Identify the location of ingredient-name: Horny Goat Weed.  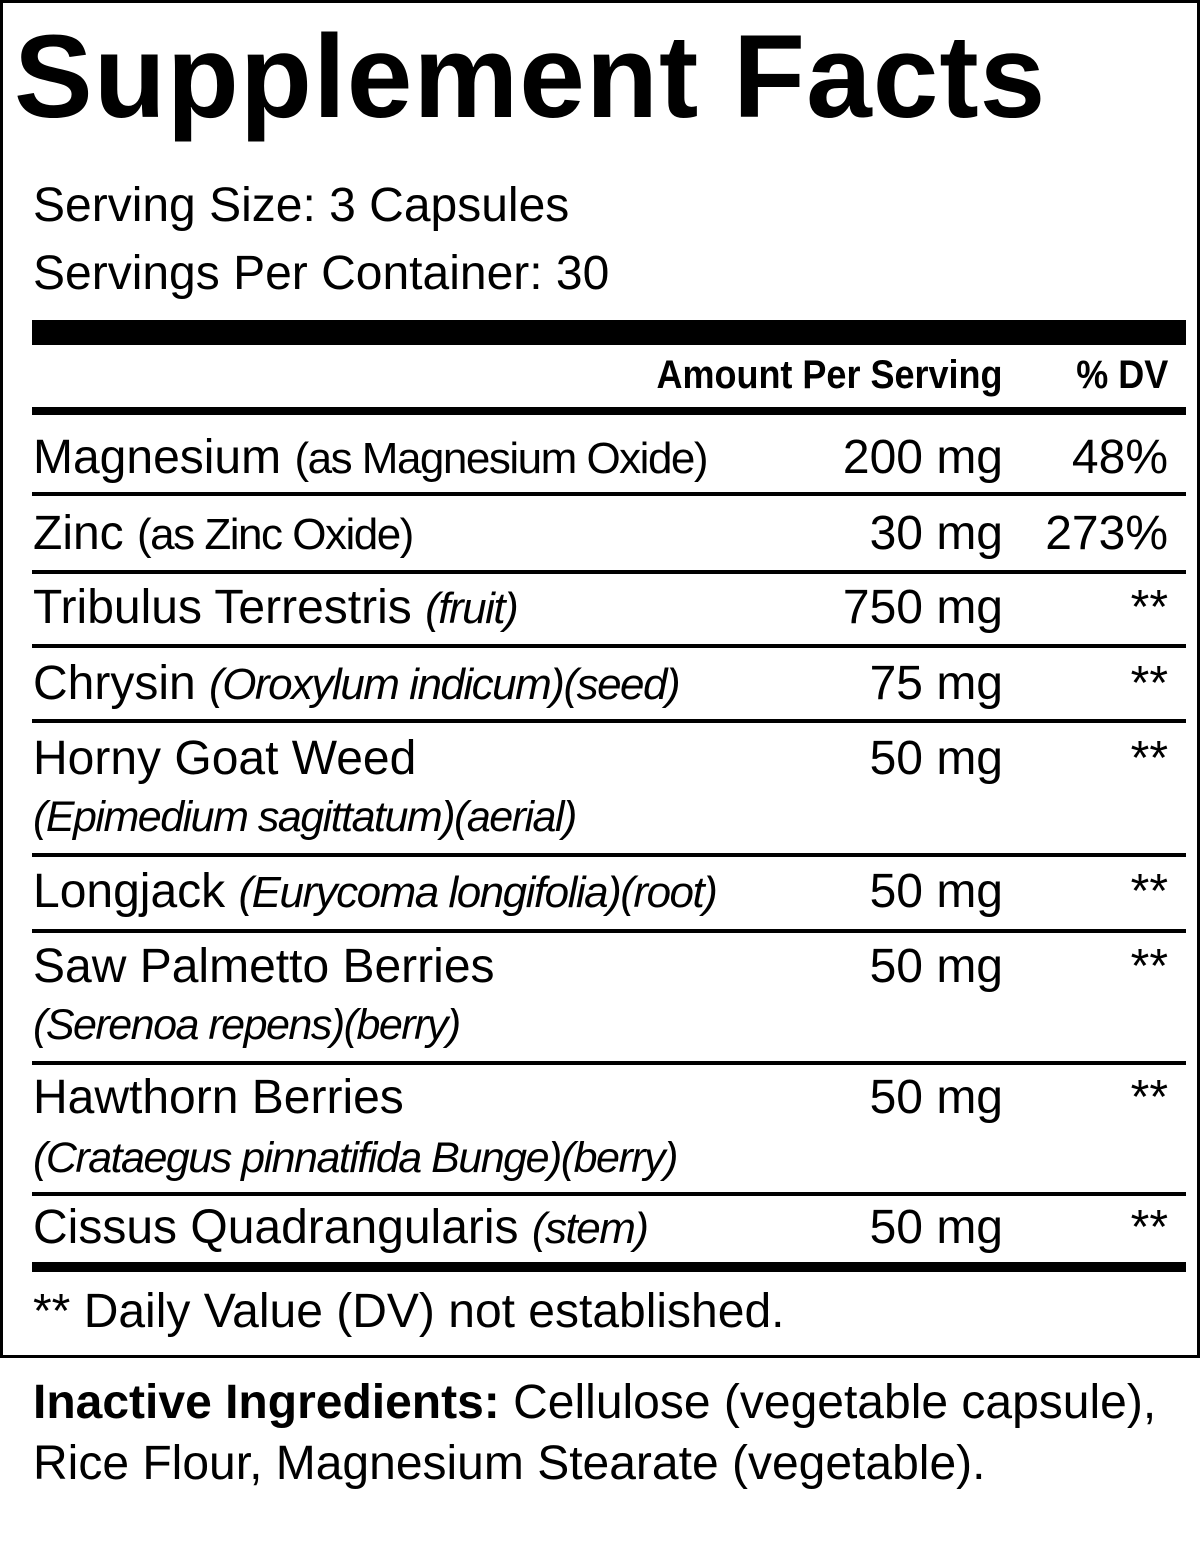
(225, 758).